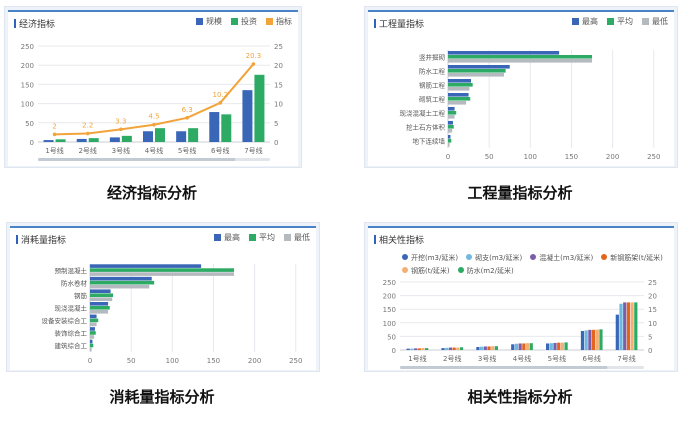 The width and height of the screenshot is (697, 422). I want to click on y2-tick-label: 25, so click(278, 47).